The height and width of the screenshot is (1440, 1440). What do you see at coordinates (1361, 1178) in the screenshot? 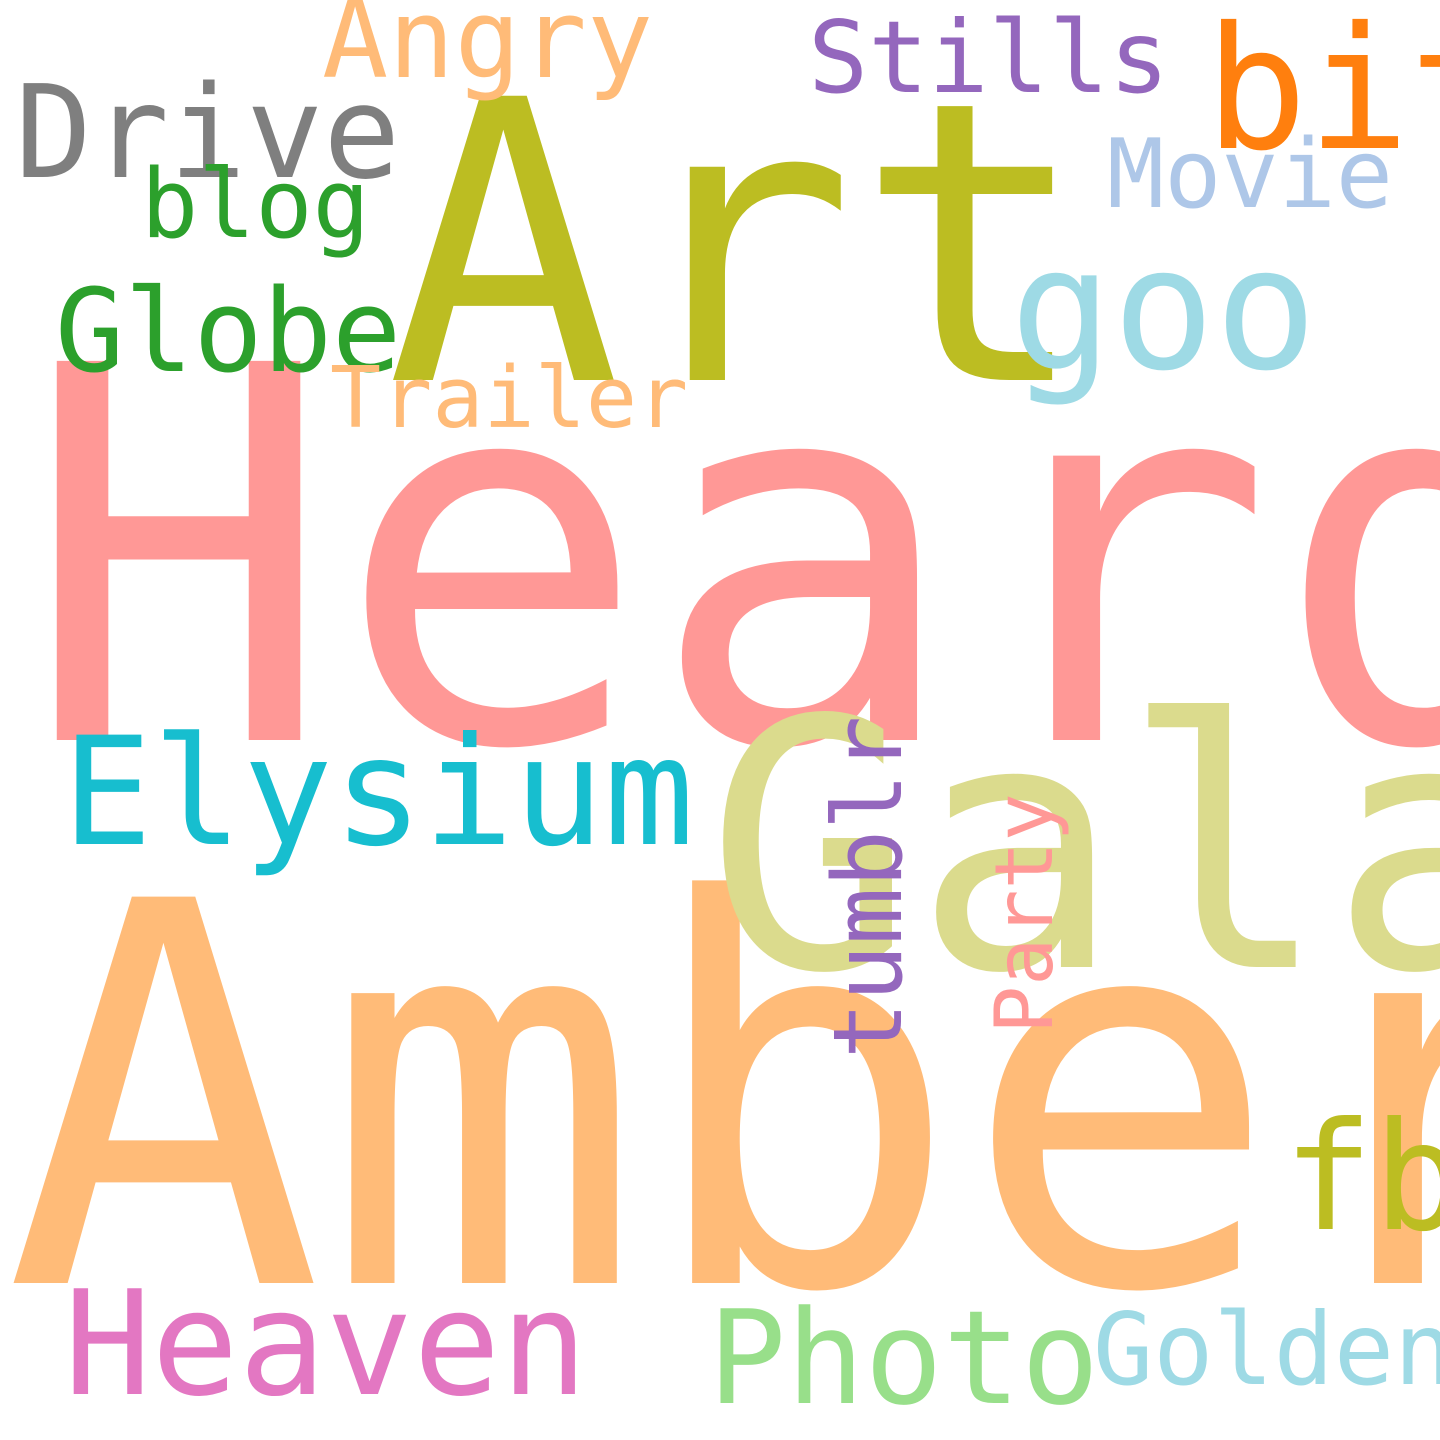
I see `word-fb: fb` at bounding box center [1361, 1178].